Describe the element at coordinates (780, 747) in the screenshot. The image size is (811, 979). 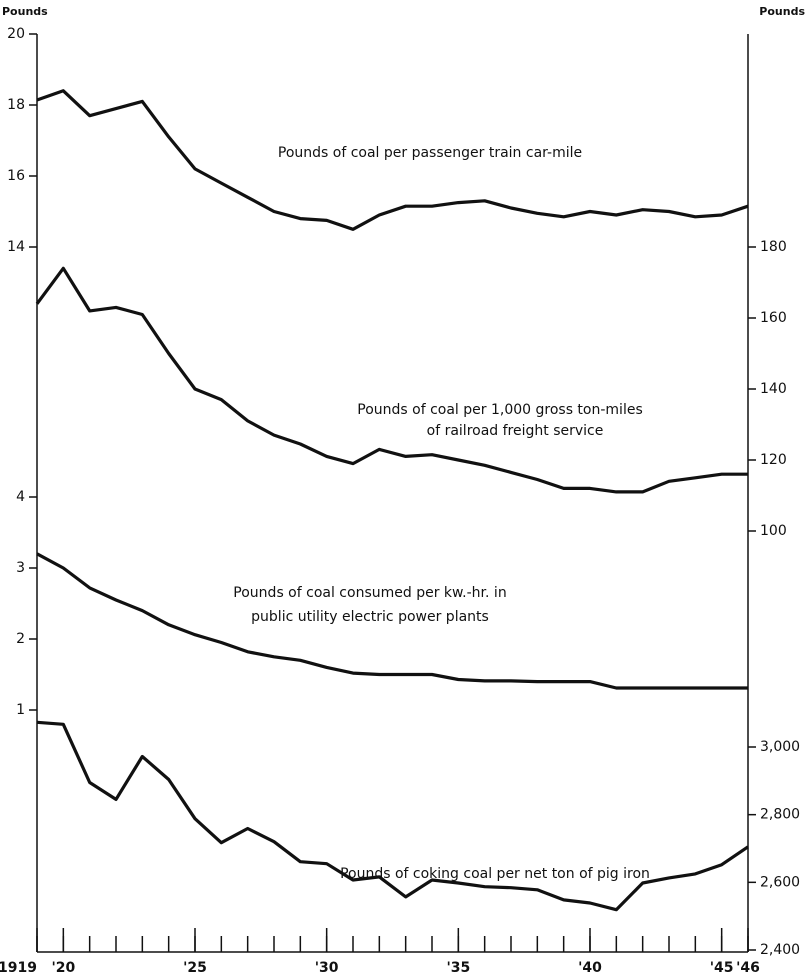
I see `y-tick-label: 3,000` at that location.